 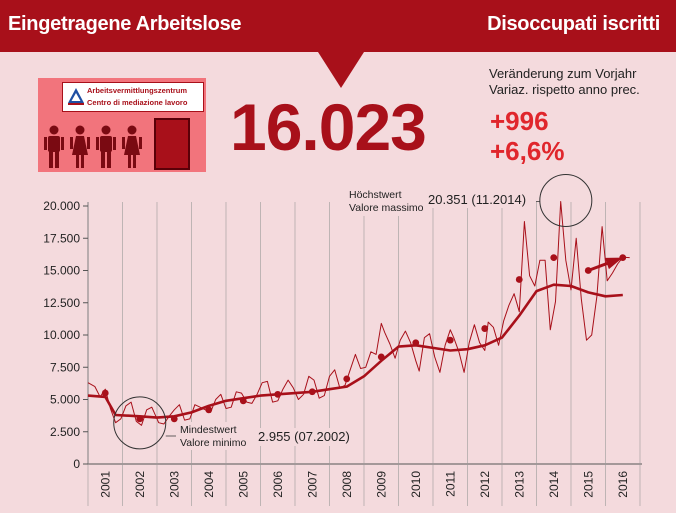 What do you see at coordinates (209, 484) in the screenshot?
I see `x-tick-label: 2004` at bounding box center [209, 484].